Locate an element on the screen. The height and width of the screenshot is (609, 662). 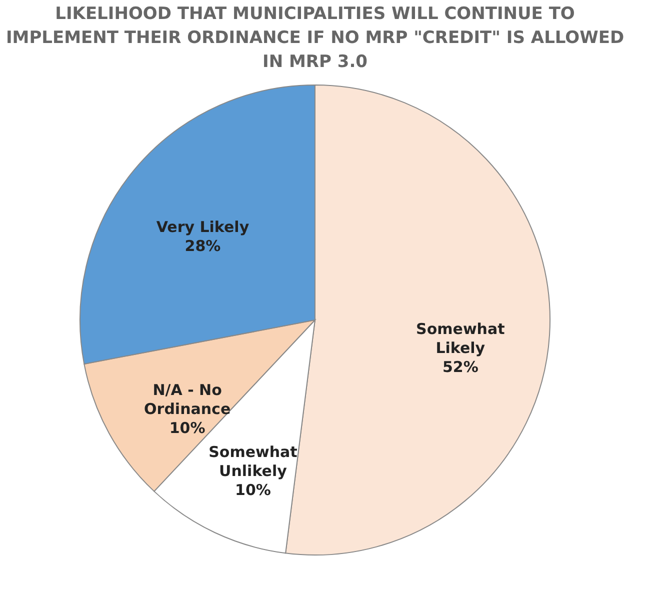
data-label: 28% is located at coordinates (202, 246).